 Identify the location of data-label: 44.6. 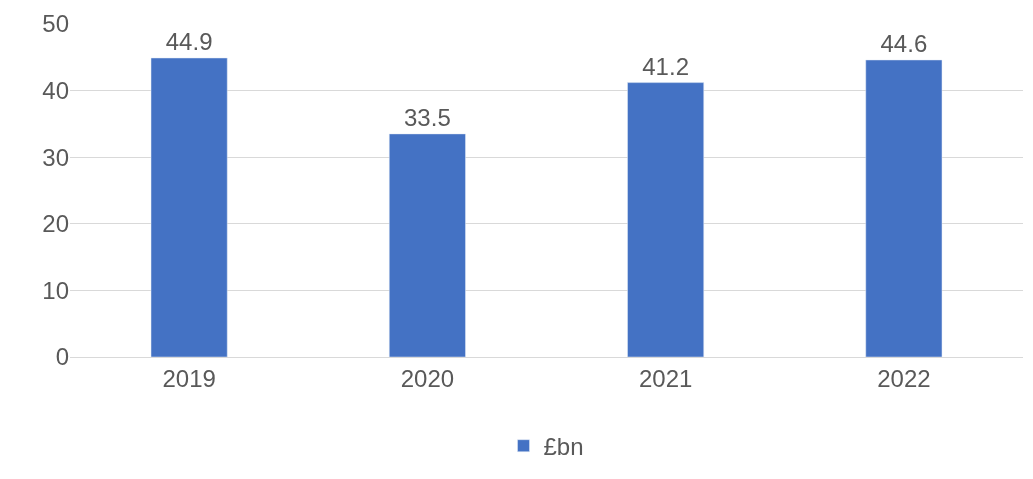
(904, 43).